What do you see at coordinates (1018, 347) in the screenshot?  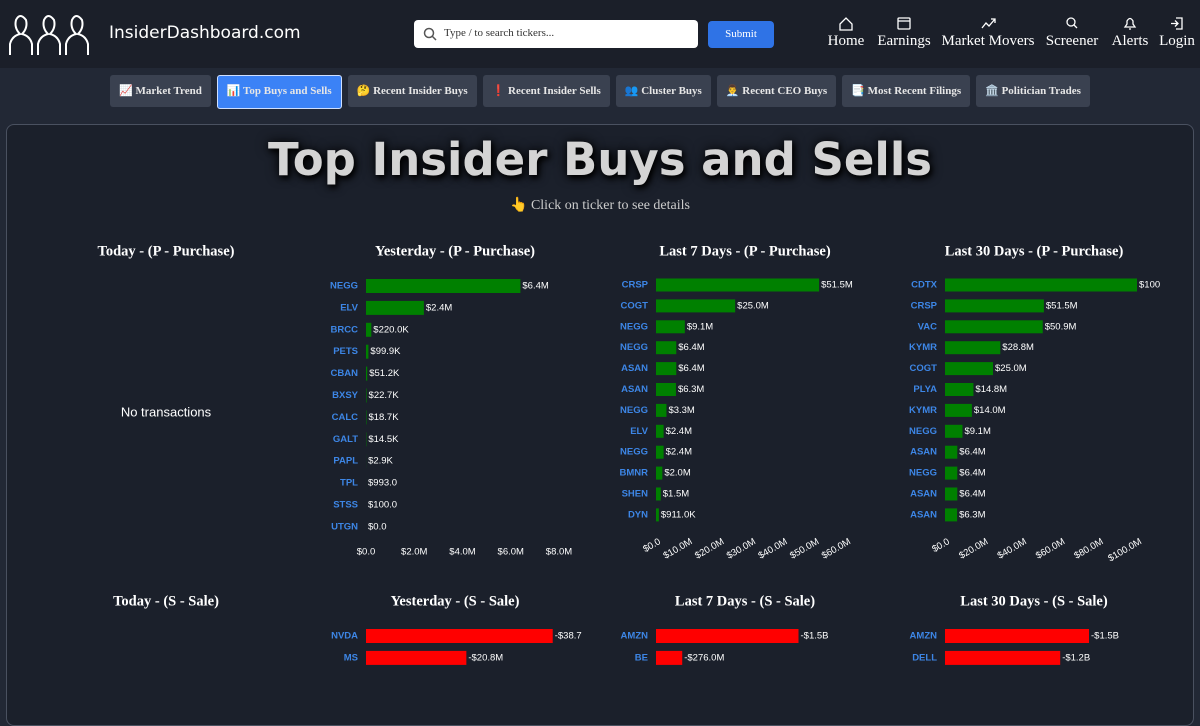 I see `value-label: $28.8M` at bounding box center [1018, 347].